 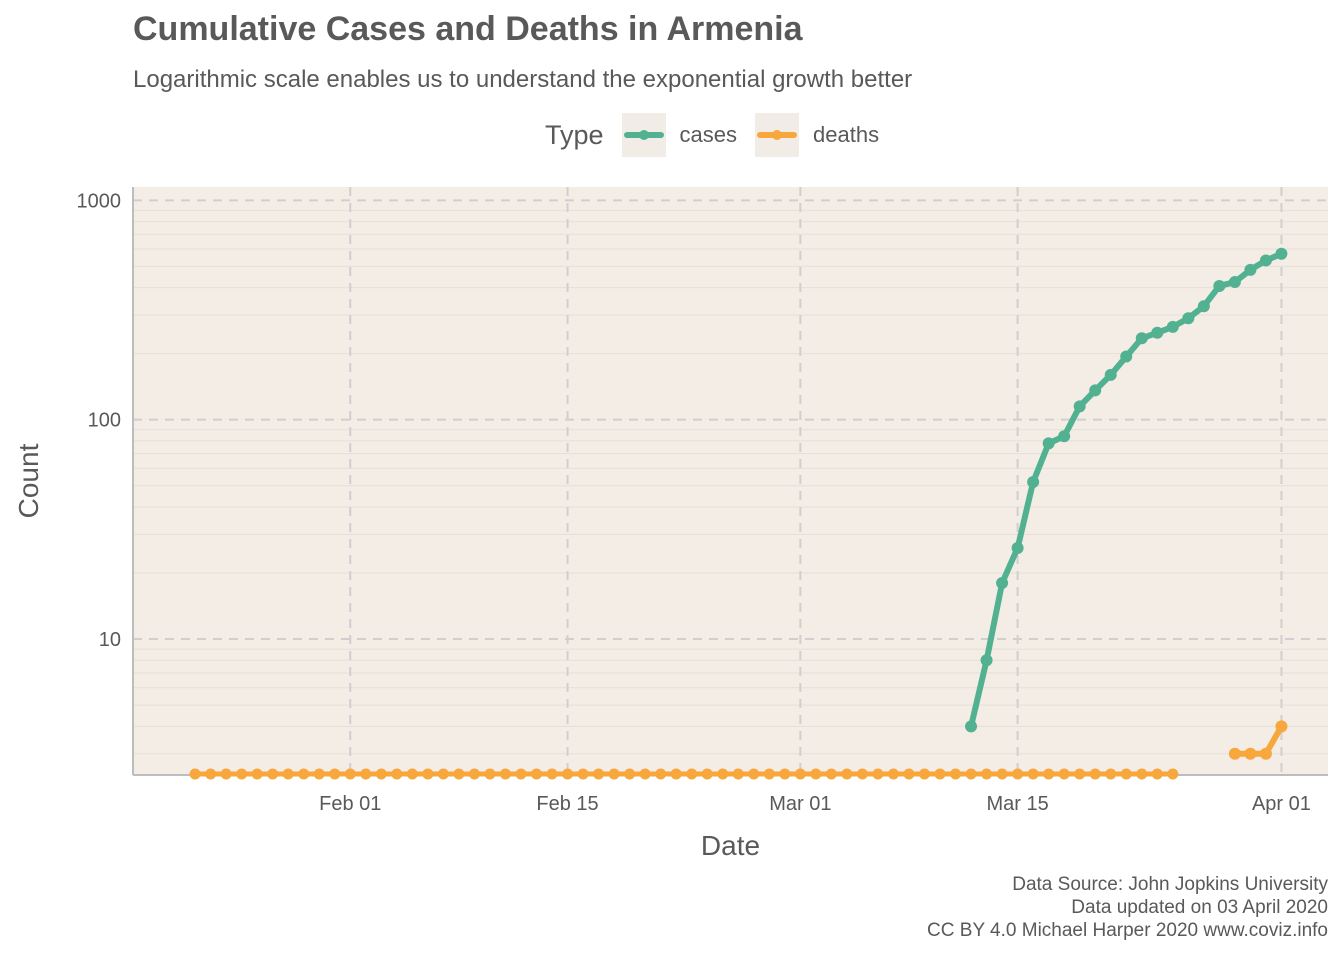 What do you see at coordinates (1126, 490) in the screenshot?
I see `series-cases` at bounding box center [1126, 490].